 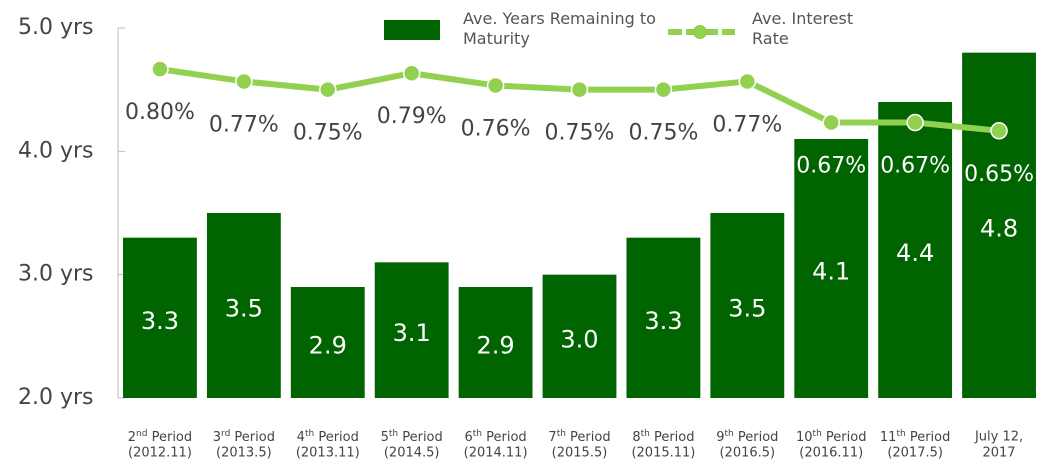 What do you see at coordinates (747, 452) in the screenshot?
I see `x-tick-label: (2016.5)` at bounding box center [747, 452].